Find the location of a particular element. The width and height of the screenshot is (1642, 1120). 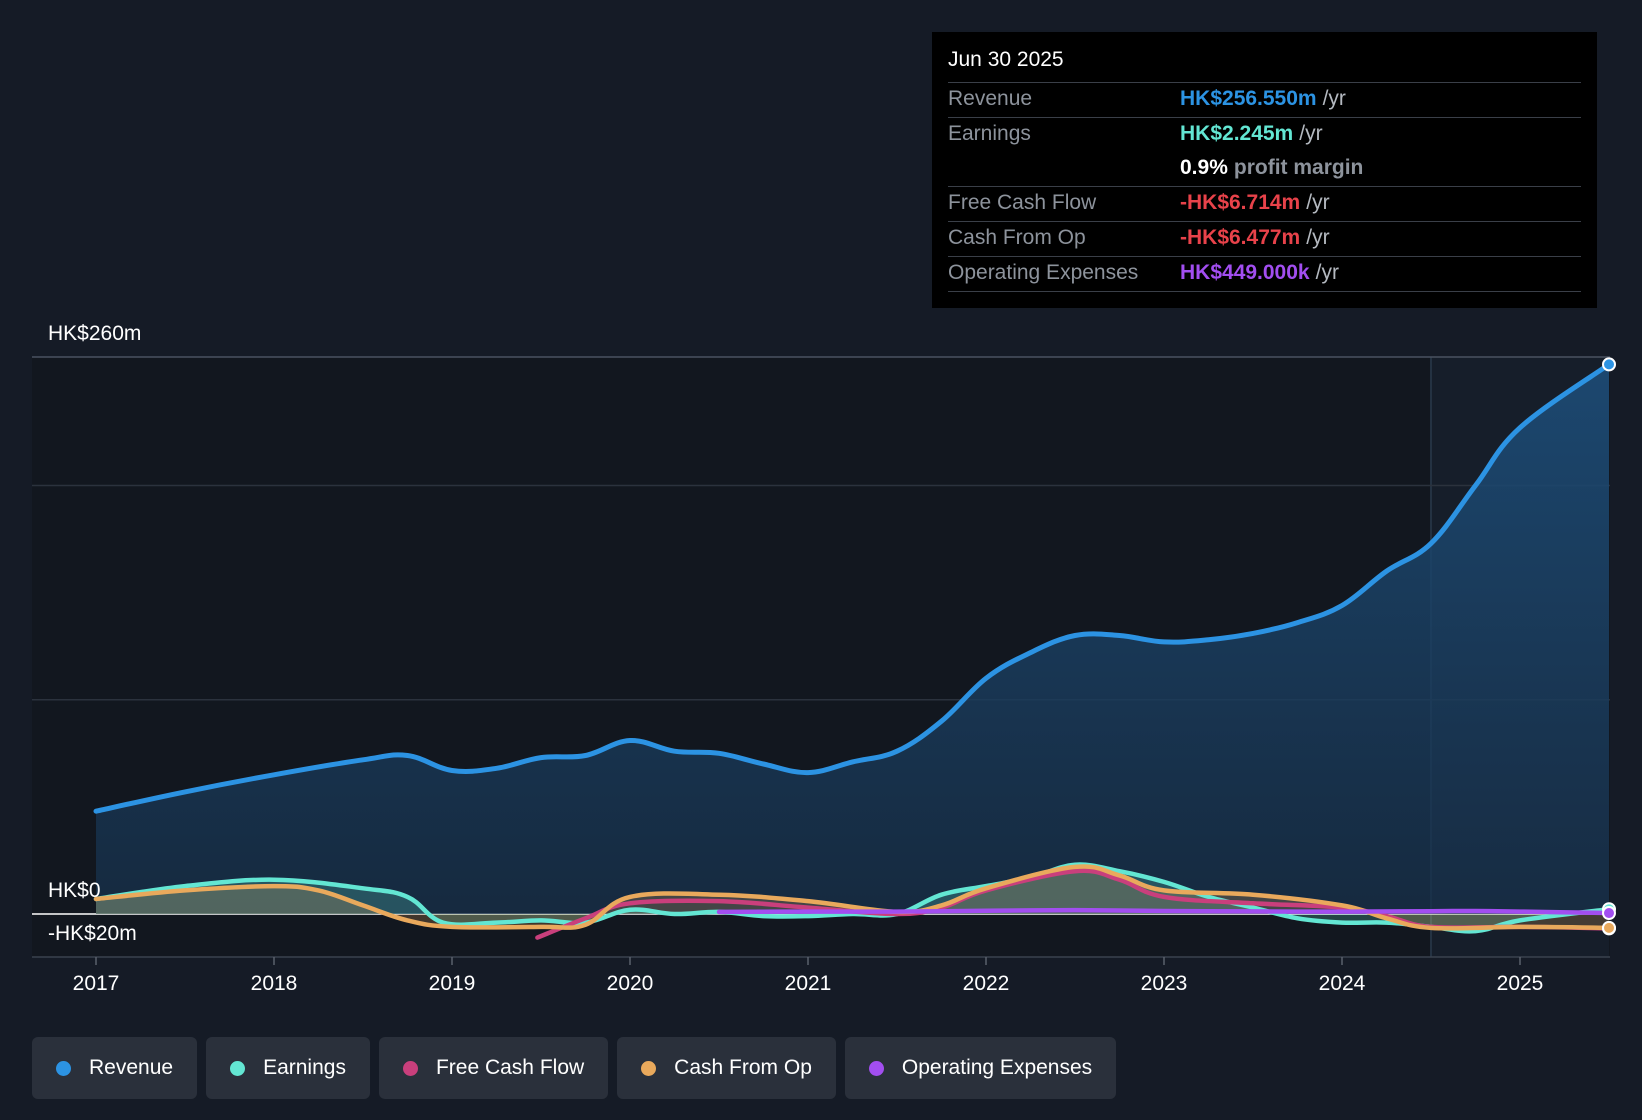

legend-item-revenue: Revenue is located at coordinates (115, 1068).